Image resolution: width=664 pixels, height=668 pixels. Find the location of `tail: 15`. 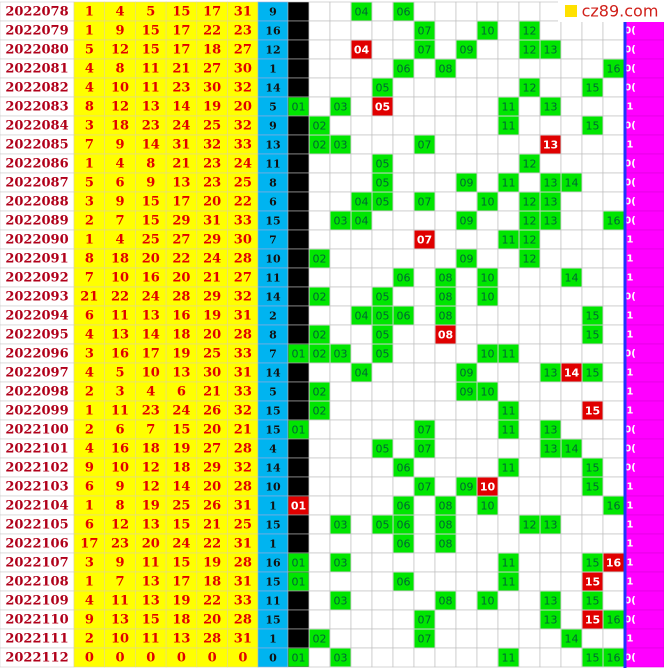

tail: 15 is located at coordinates (272, 430).